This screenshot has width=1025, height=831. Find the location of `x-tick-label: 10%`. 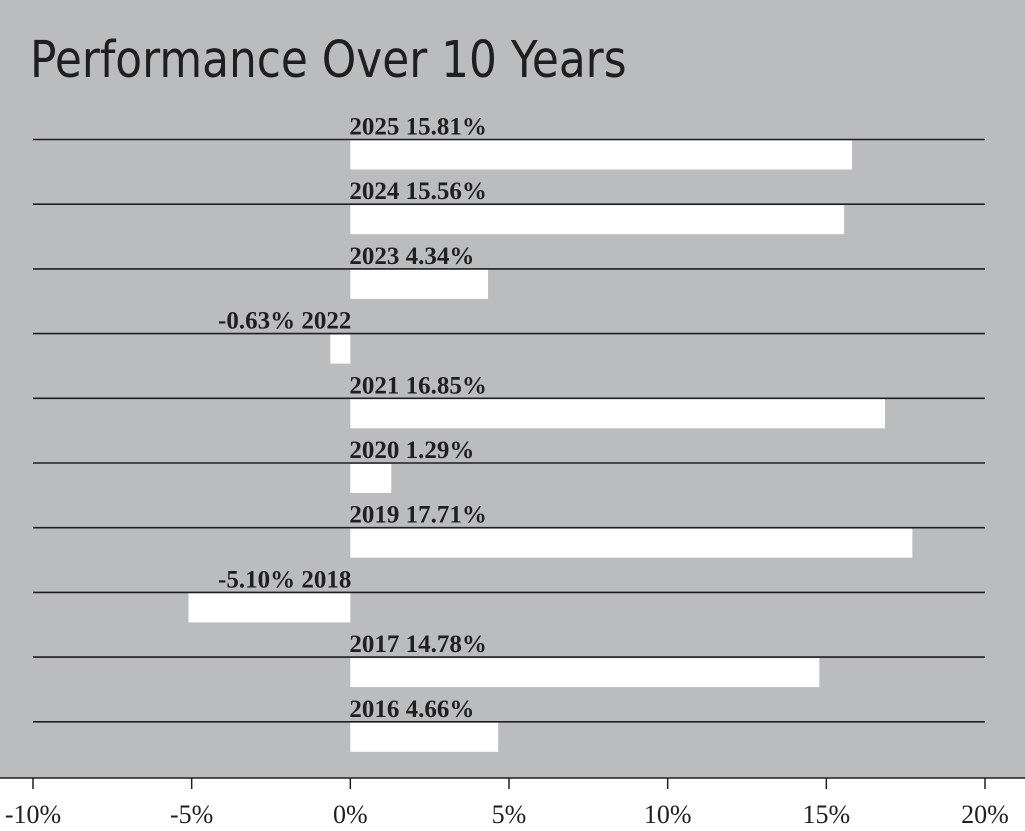

x-tick-label: 10% is located at coordinates (668, 814).